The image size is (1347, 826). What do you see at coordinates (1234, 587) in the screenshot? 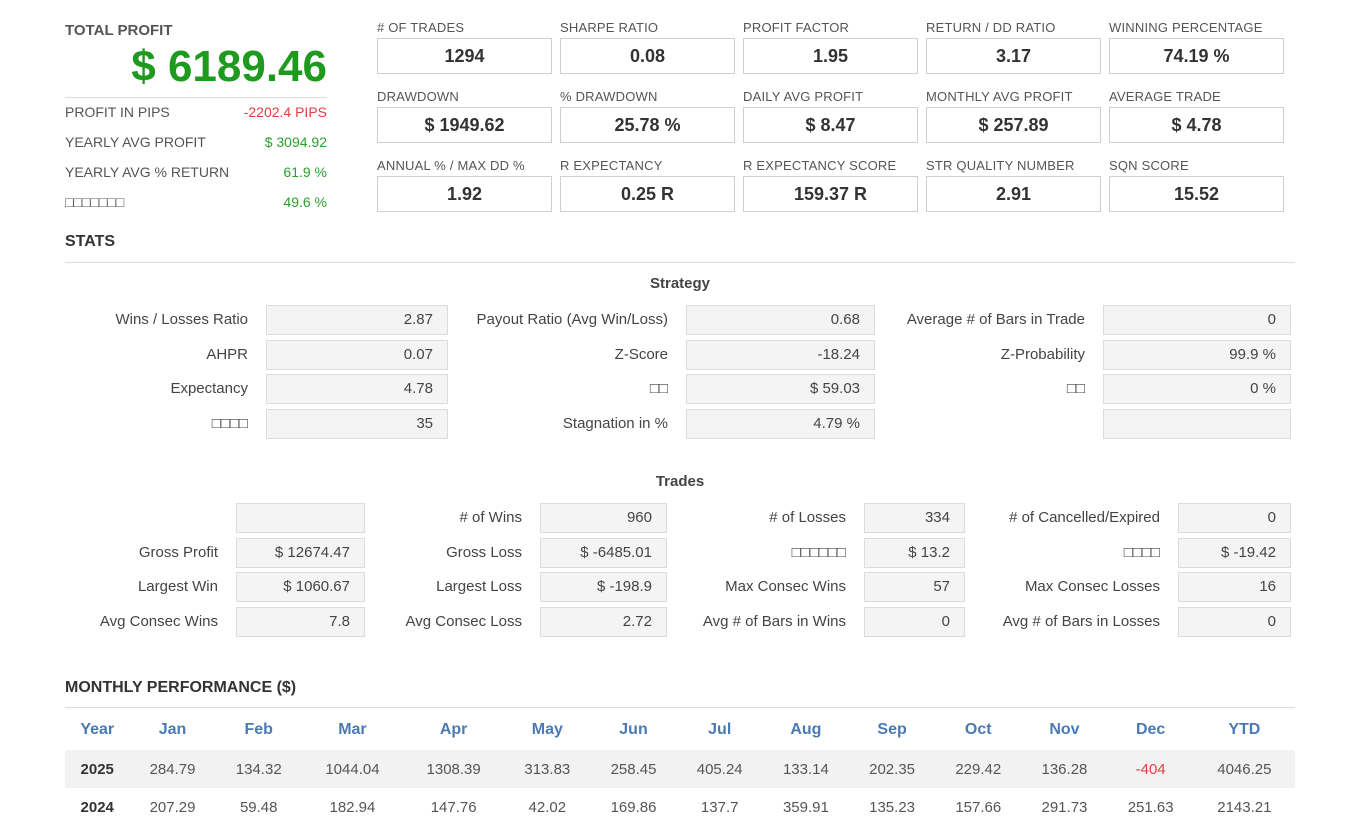
I see `trades-value: 16` at bounding box center [1234, 587].